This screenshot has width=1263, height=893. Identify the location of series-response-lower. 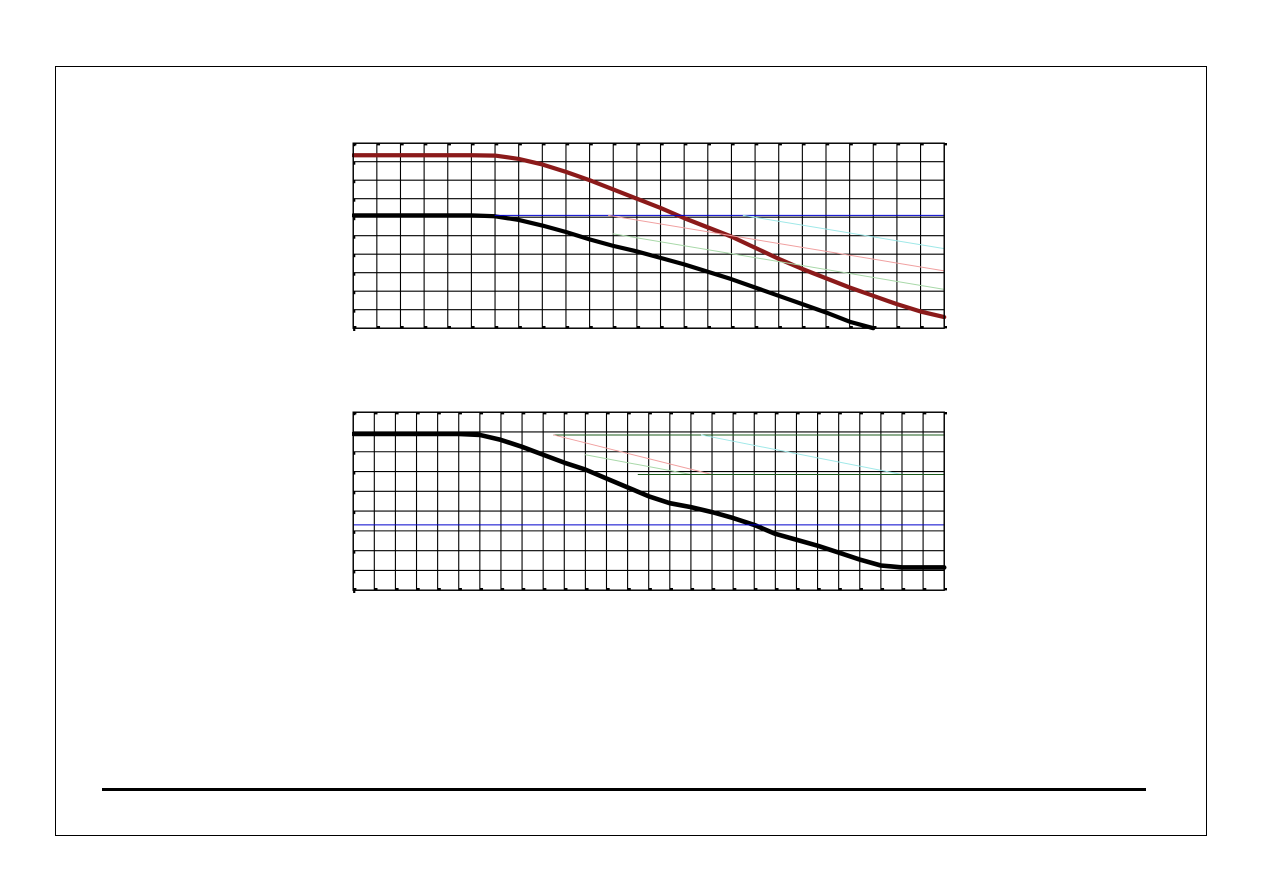
(614, 272).